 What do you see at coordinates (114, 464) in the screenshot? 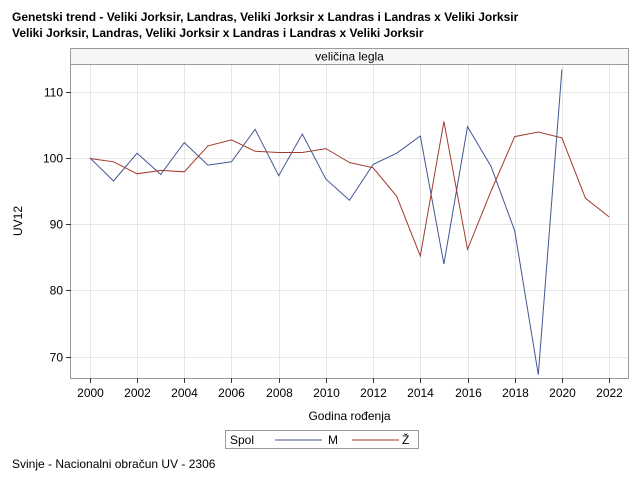
I see `footnote: Svinje - Nacionalni obračun UV - 2306` at bounding box center [114, 464].